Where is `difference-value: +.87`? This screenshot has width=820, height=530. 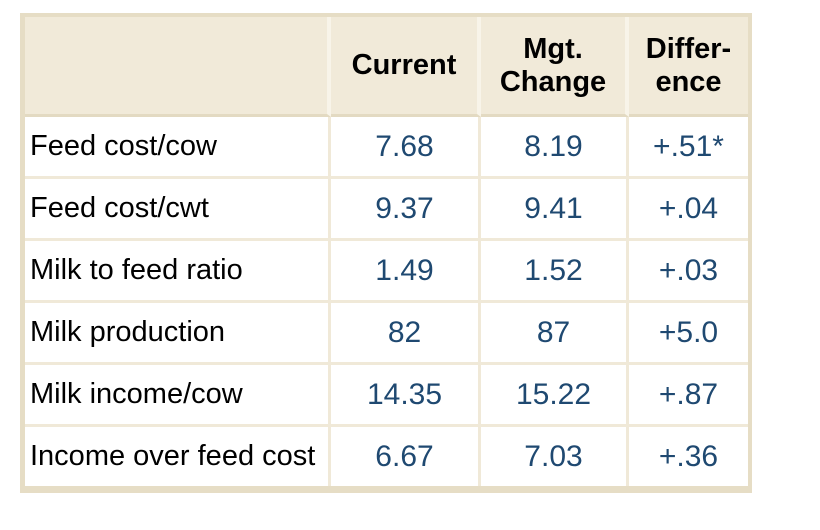 difference-value: +.87 is located at coordinates (688, 396).